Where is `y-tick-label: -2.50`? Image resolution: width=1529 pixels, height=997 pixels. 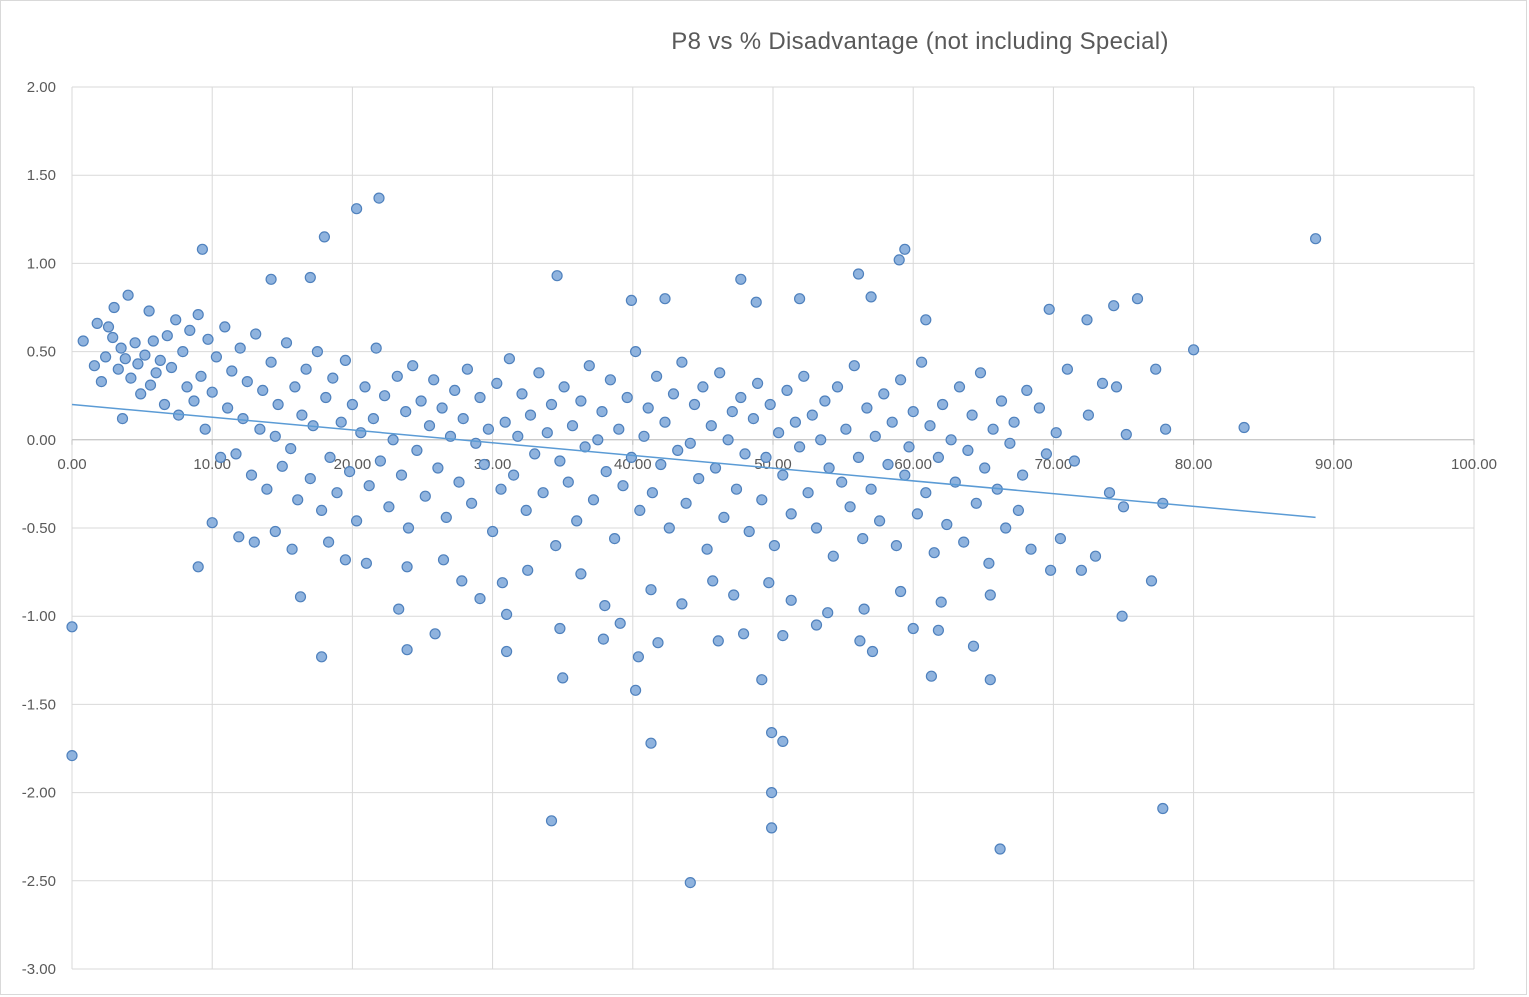
y-tick-label: -2.50 is located at coordinates (39, 881).